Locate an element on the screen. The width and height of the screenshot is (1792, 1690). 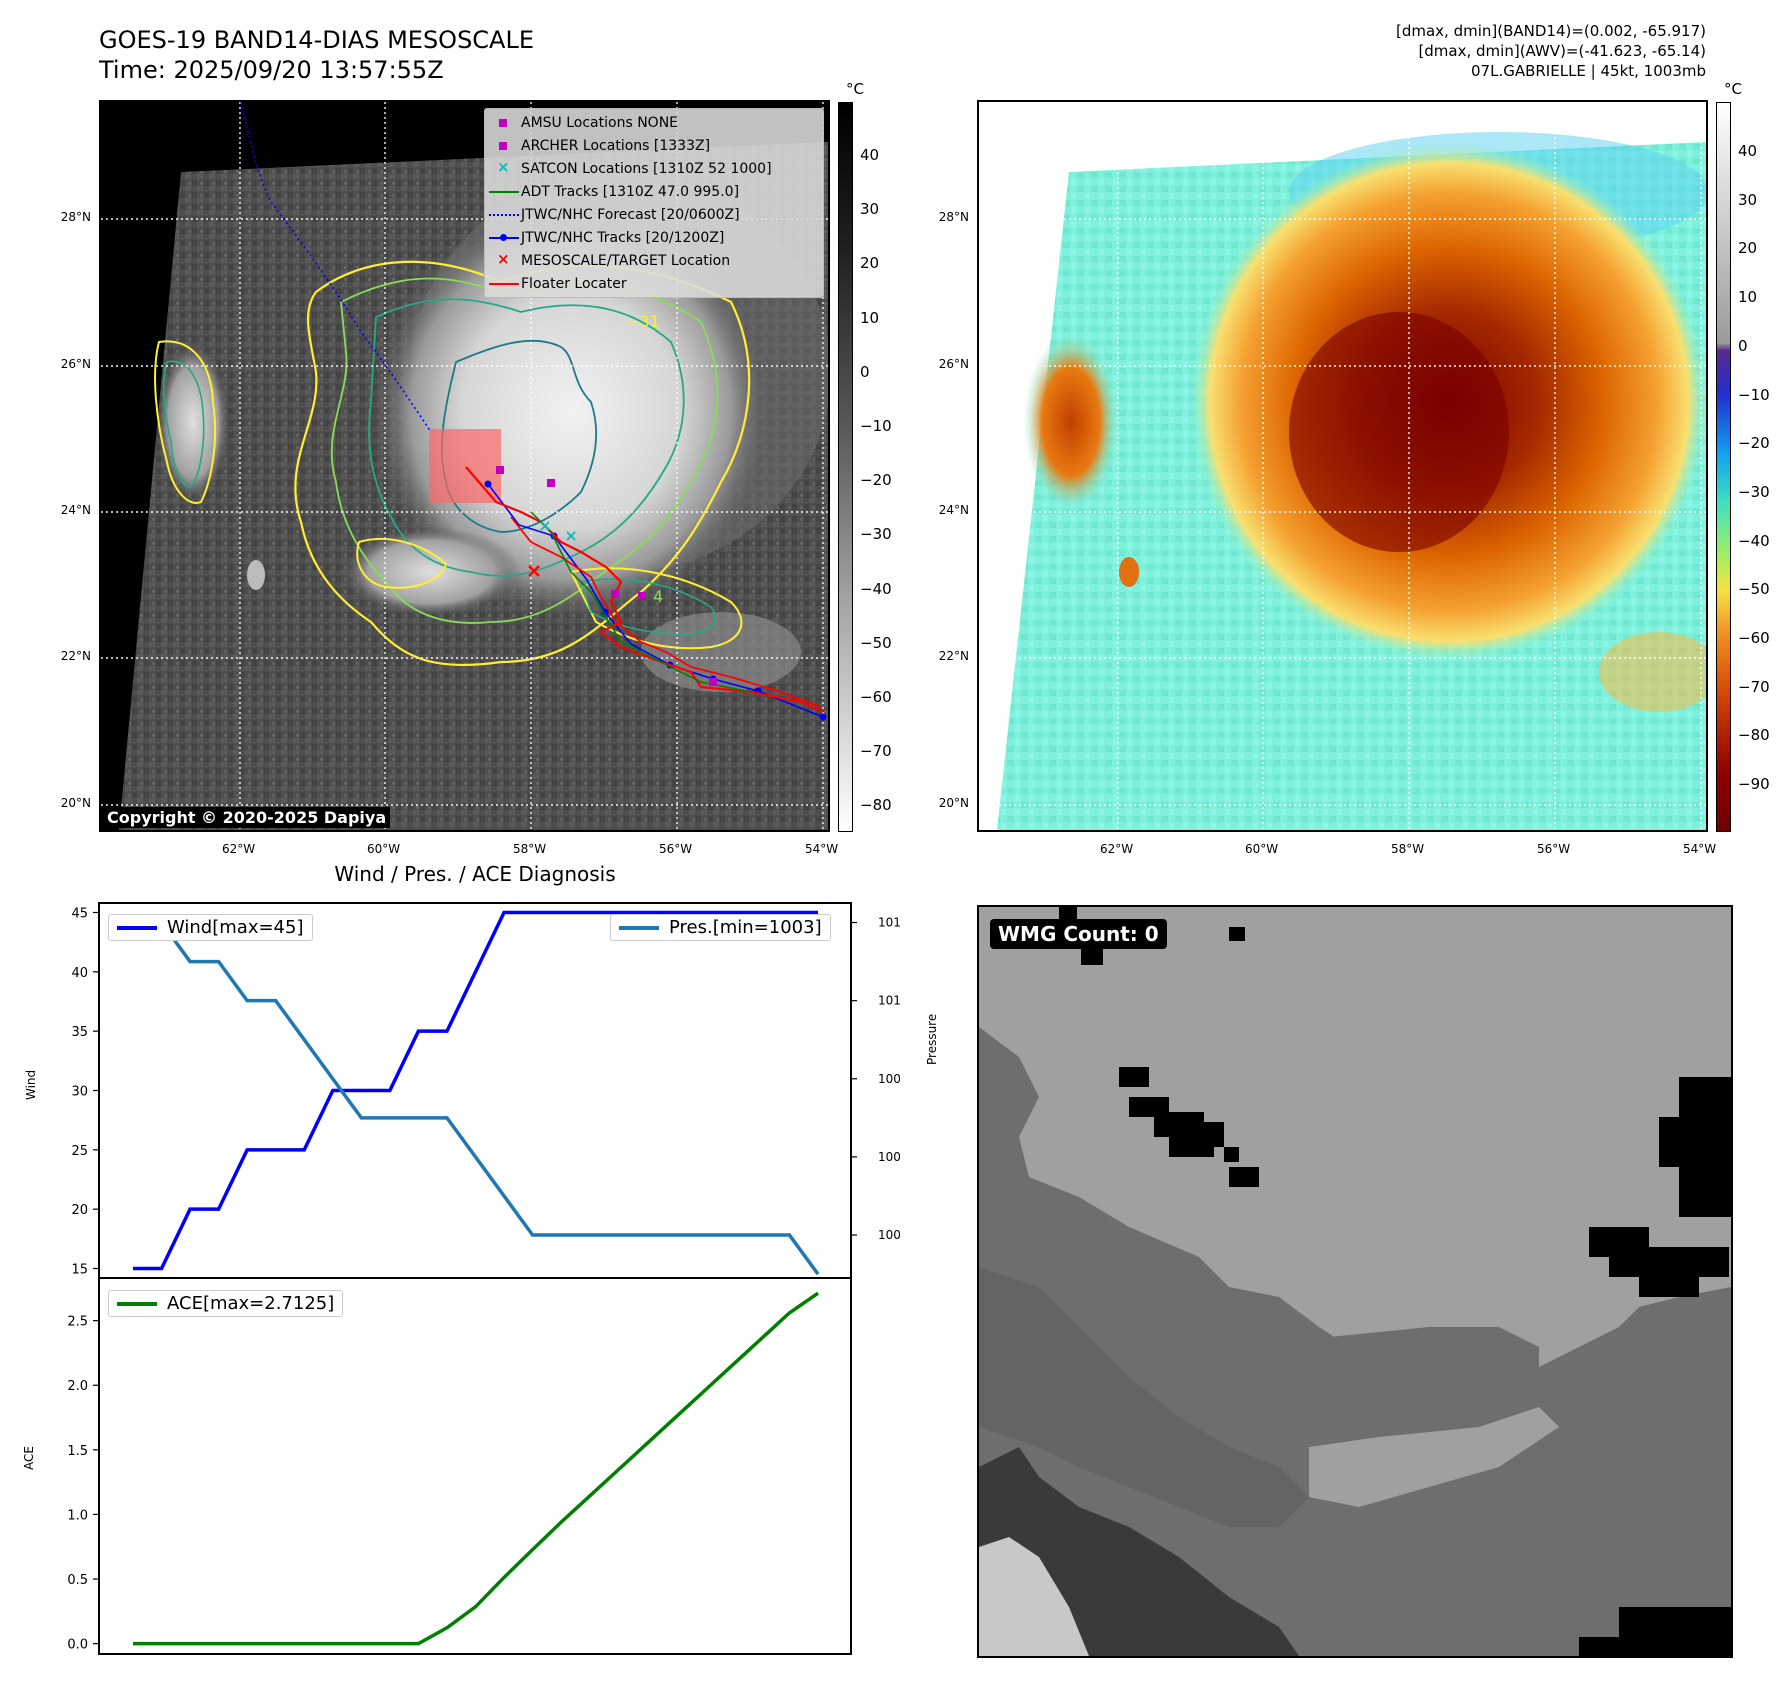
color-colorbar-tick: 0 is located at coordinates (1743, 345).